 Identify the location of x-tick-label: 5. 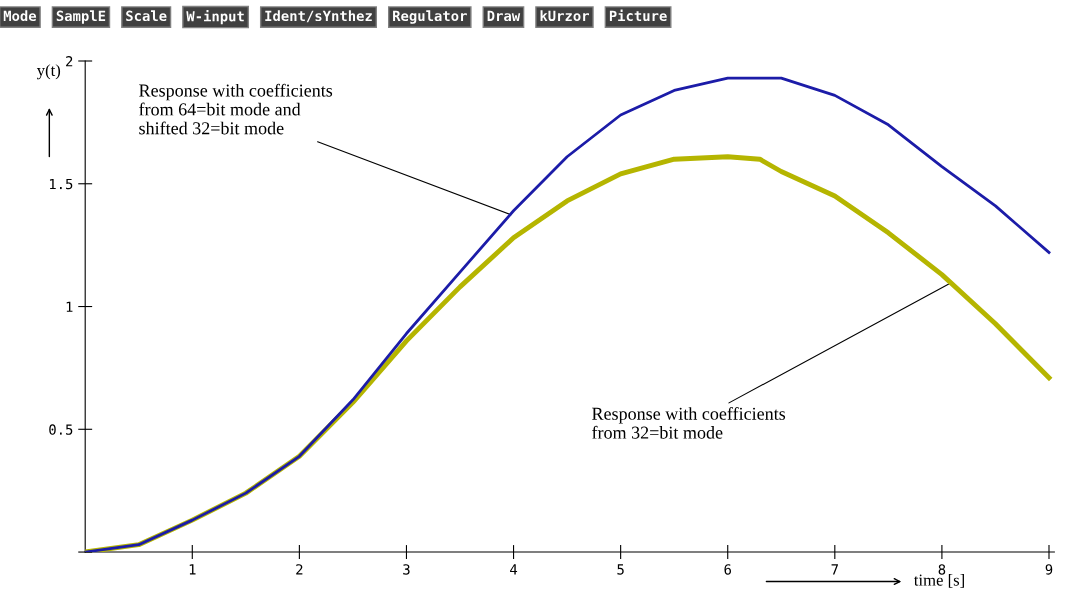
(620, 569).